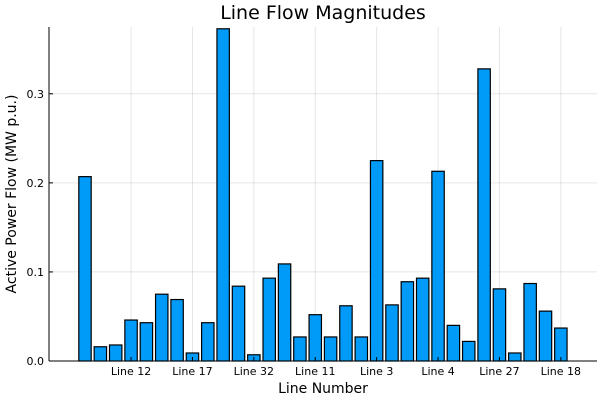  Describe the element at coordinates (36, 361) in the screenshot. I see `y-tick-label: 0.0` at that location.